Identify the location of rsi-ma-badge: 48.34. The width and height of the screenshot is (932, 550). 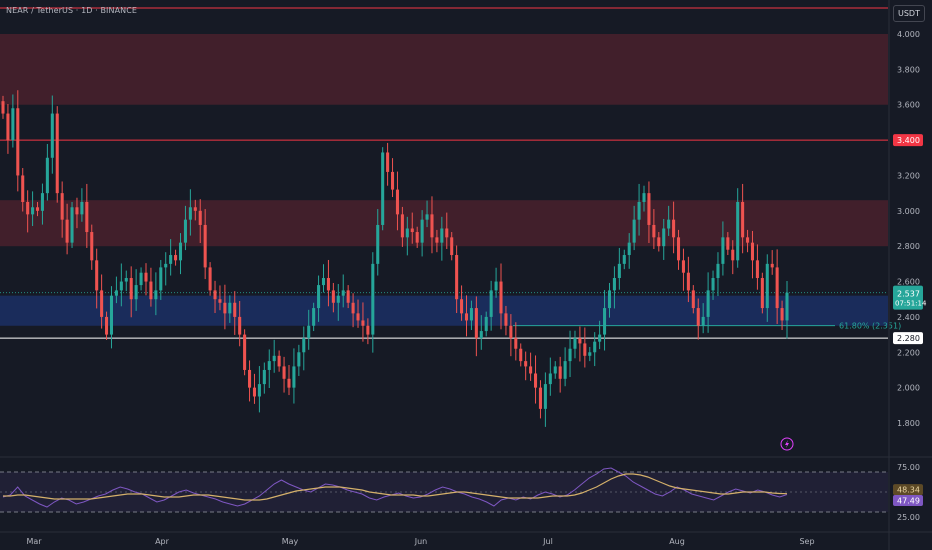
(908, 490).